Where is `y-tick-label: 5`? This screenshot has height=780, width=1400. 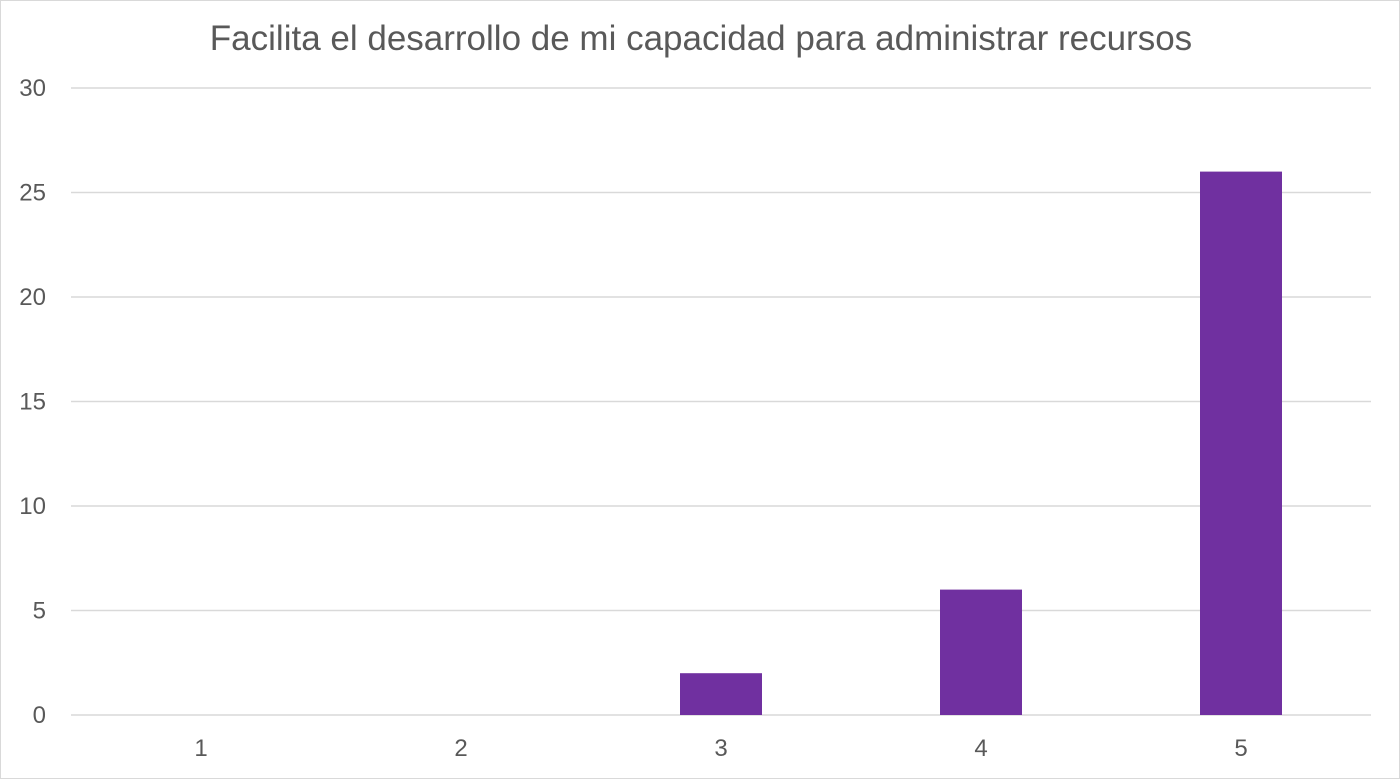 y-tick-label: 5 is located at coordinates (39, 611).